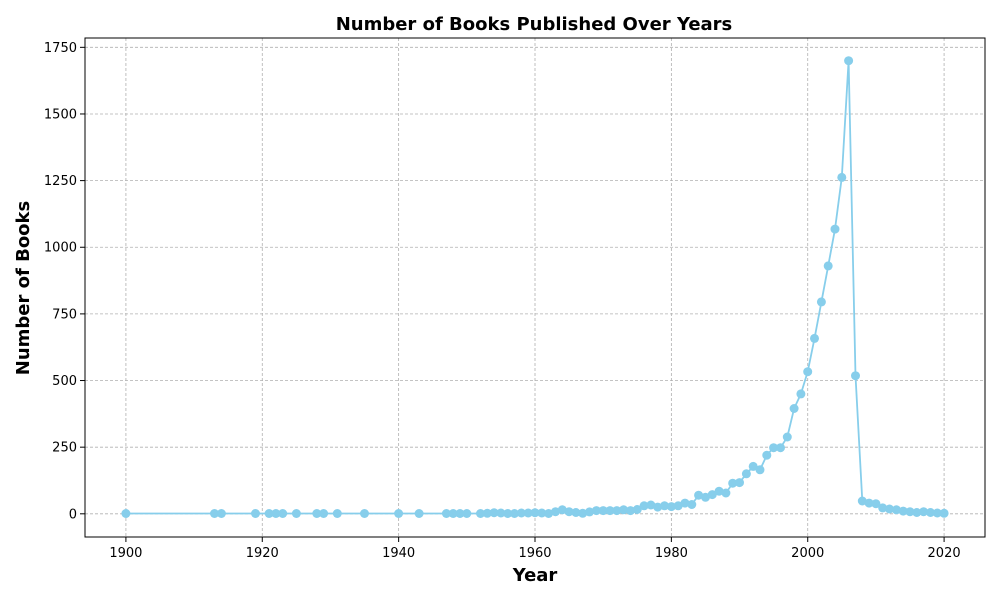  Describe the element at coordinates (944, 553) in the screenshot. I see `x-tick-label: 2020` at that location.